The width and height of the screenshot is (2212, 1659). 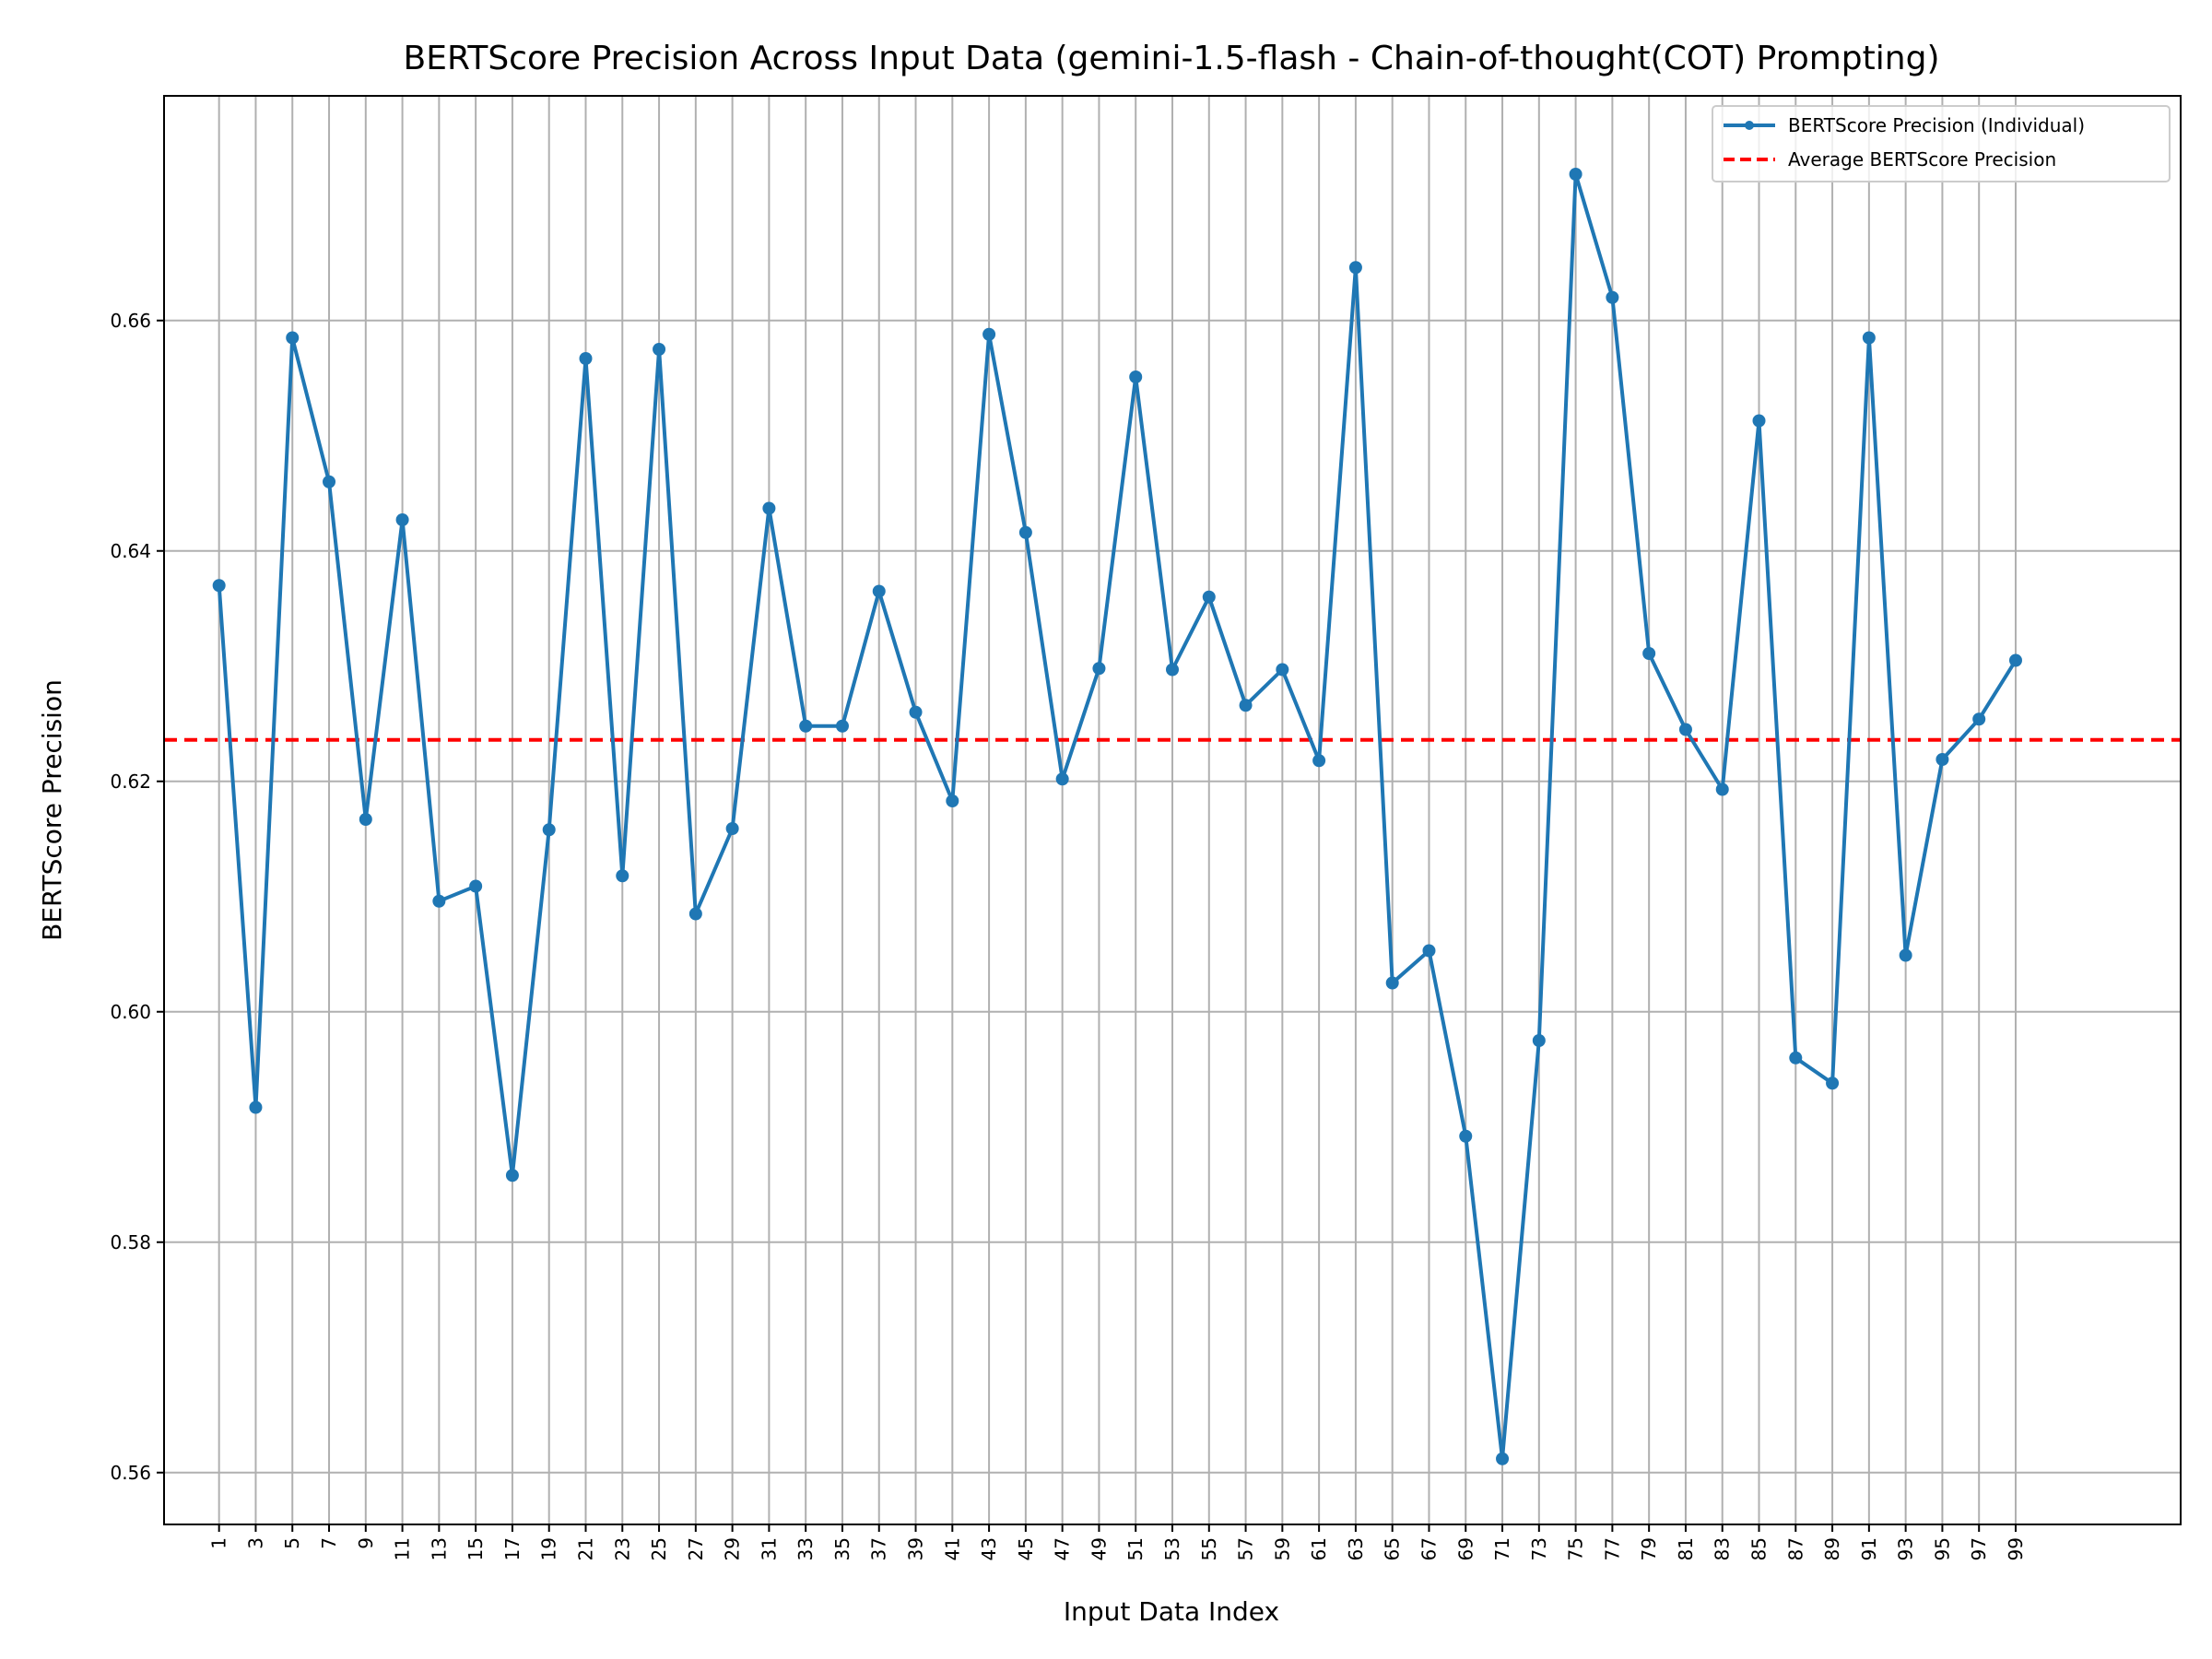 I want to click on x-tick-label: 87, so click(x=1795, y=1548).